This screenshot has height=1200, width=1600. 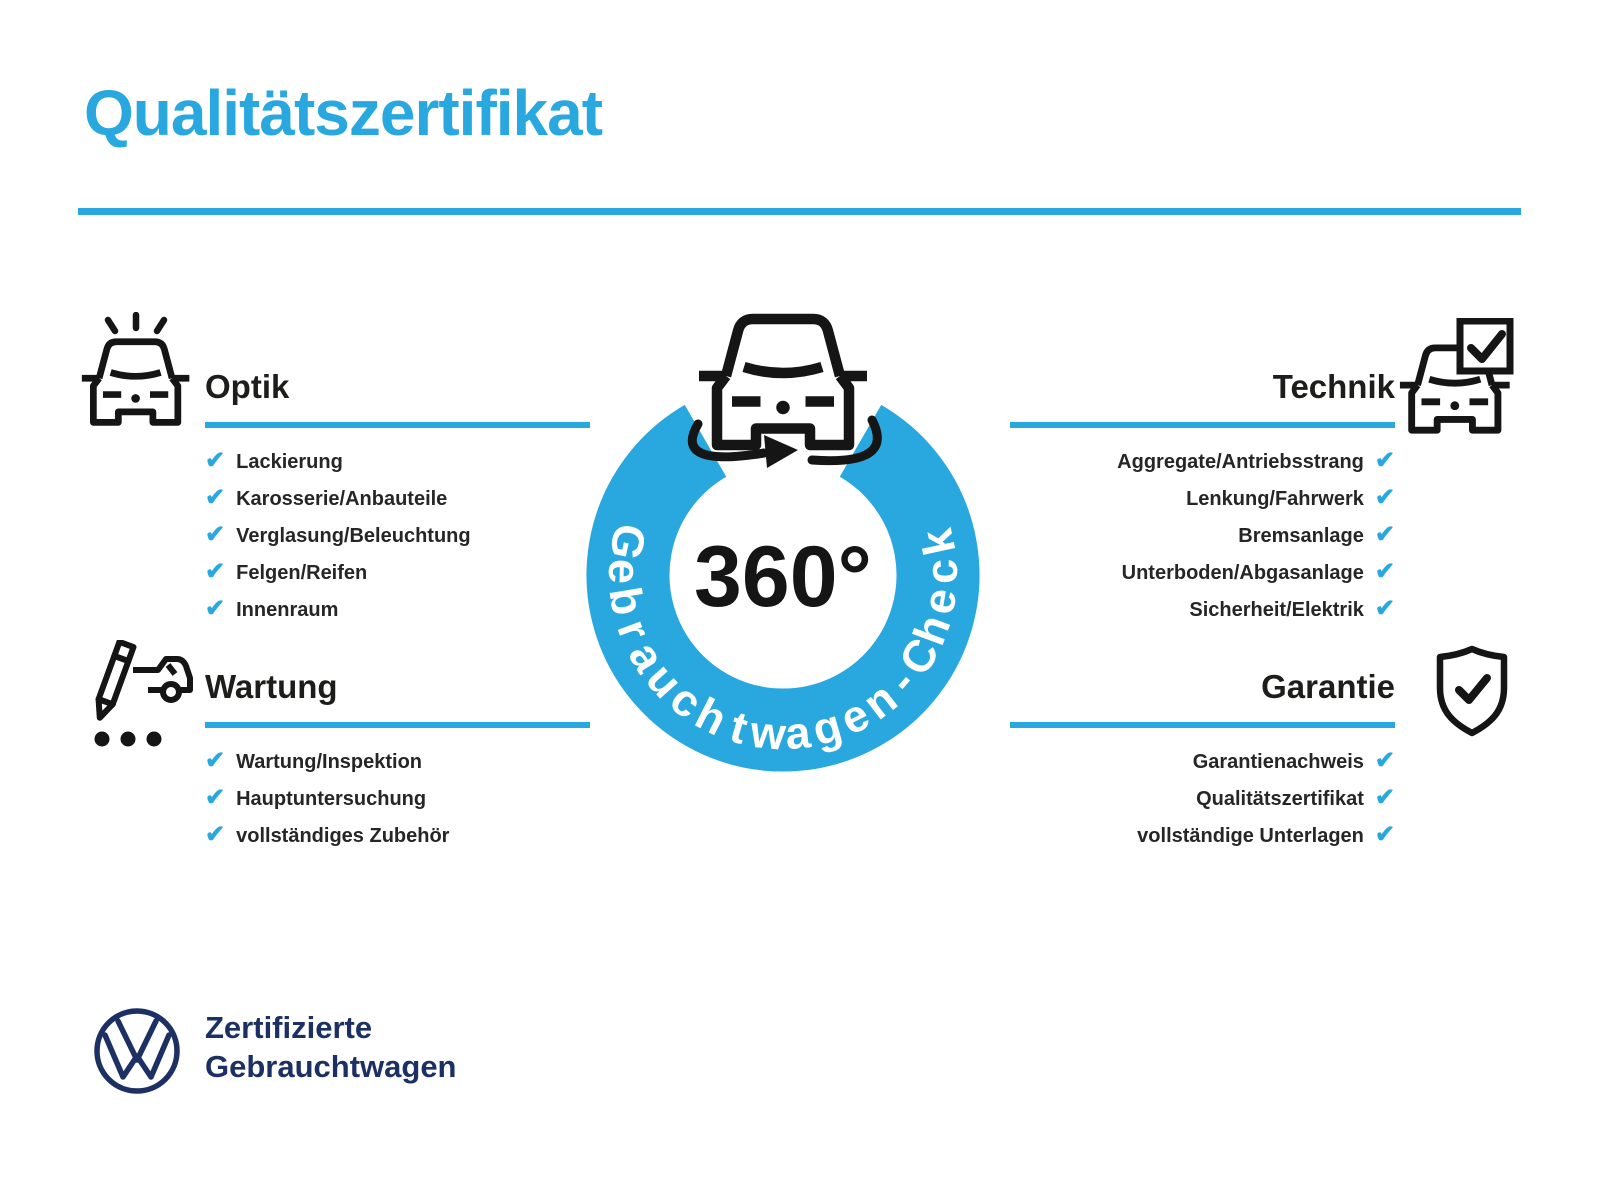 I want to click on section-heading-technik: Technik, so click(x=1333, y=386).